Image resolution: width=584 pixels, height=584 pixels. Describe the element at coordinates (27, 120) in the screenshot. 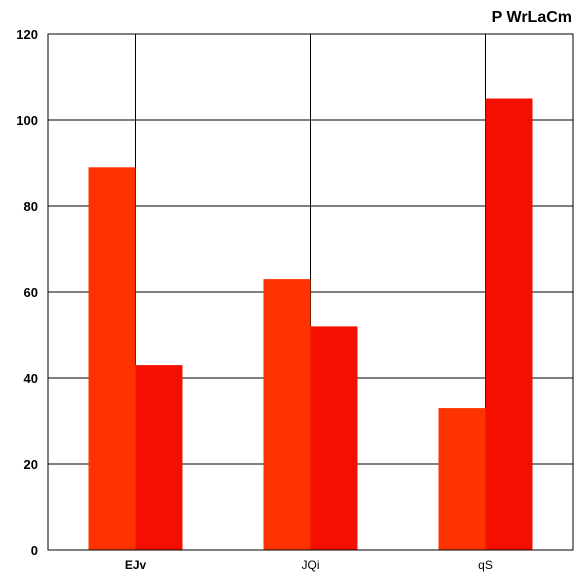

I see `y-tick-label: 100` at that location.